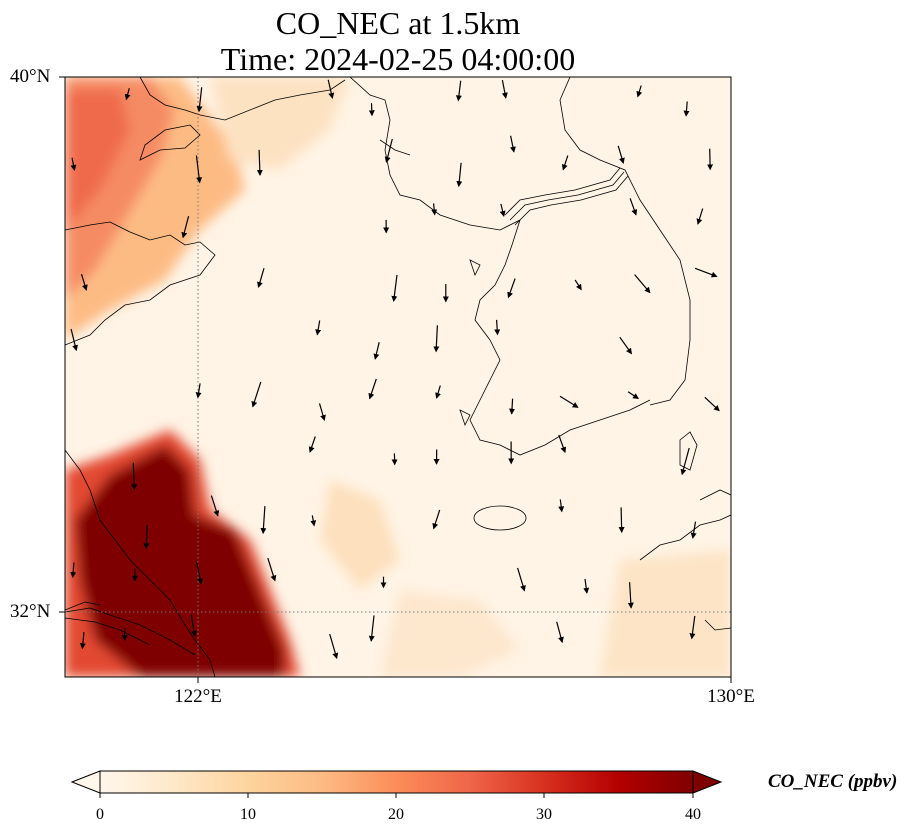 Image resolution: width=920 pixels, height=836 pixels. I want to click on colorbar-tick-30: 30, so click(544, 814).